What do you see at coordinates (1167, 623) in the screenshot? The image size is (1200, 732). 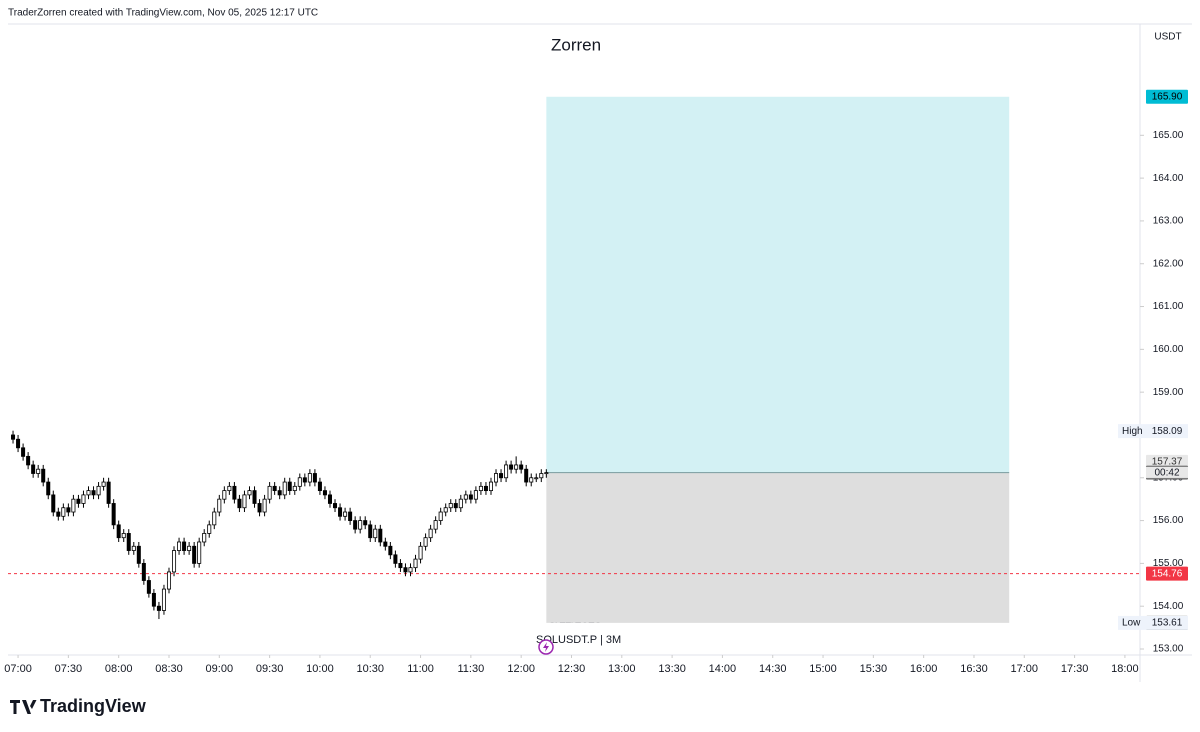 I see `low-marker-label: 153.61` at bounding box center [1167, 623].